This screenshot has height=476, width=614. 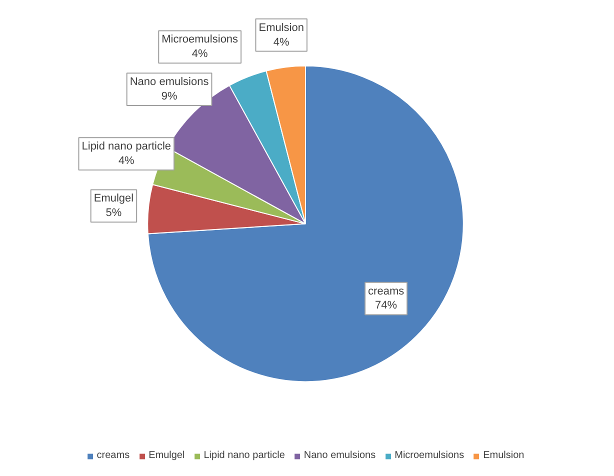 What do you see at coordinates (503, 455) in the screenshot?
I see `legend-label: Emulsion` at bounding box center [503, 455].